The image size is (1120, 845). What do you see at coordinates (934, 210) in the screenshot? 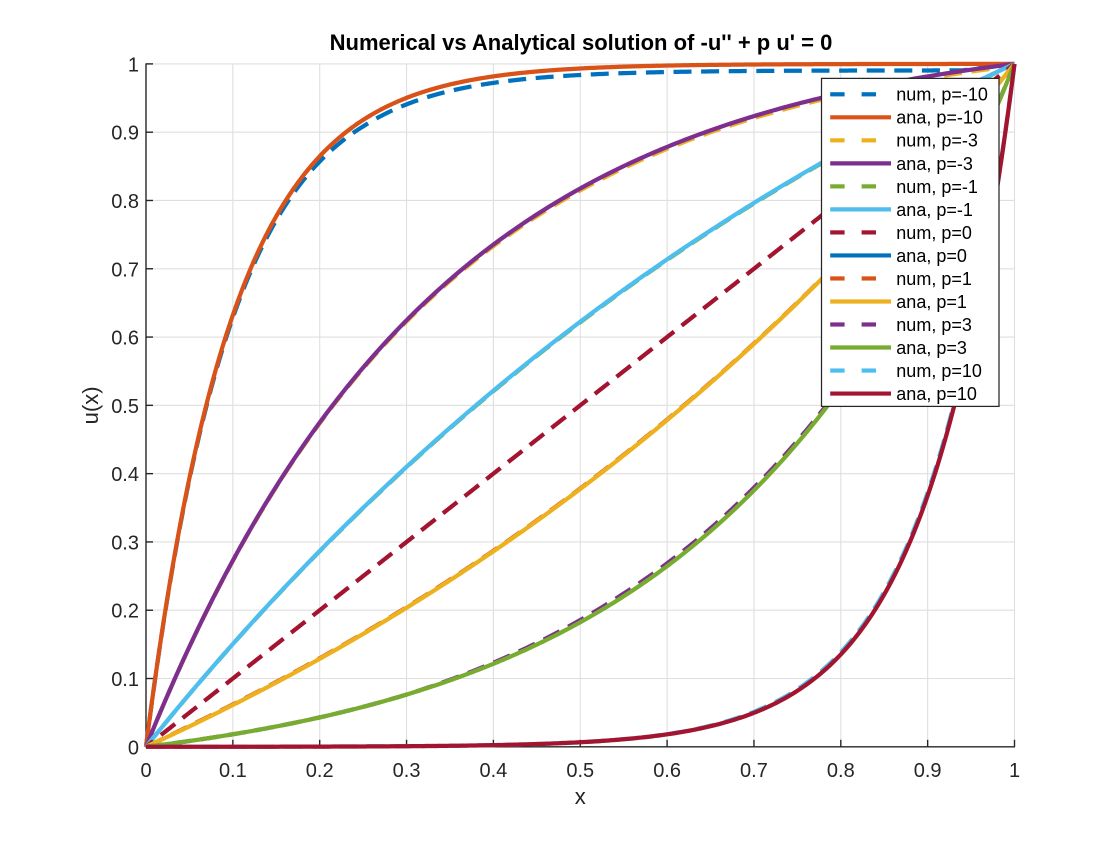
I see `svg-text: ana, p=-1` at bounding box center [934, 210].